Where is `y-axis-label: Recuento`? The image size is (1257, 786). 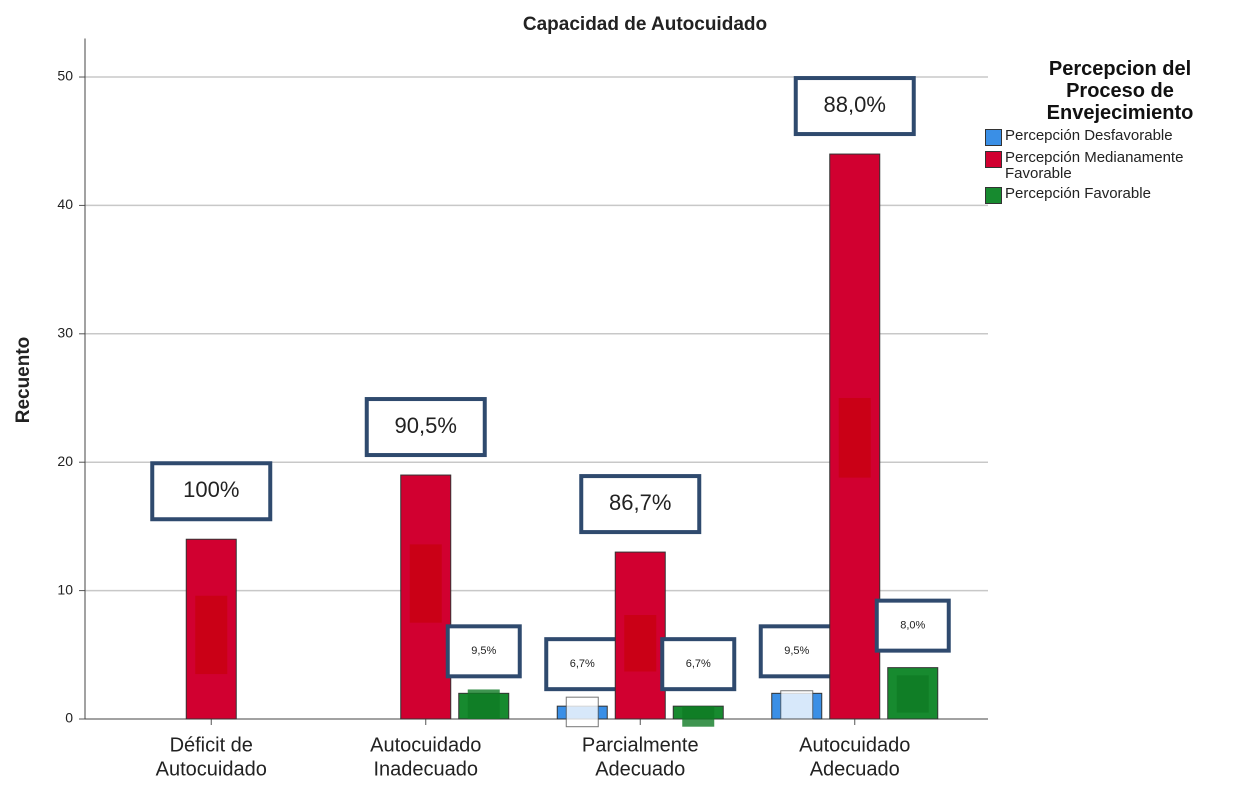 y-axis-label: Recuento is located at coordinates (23, 380).